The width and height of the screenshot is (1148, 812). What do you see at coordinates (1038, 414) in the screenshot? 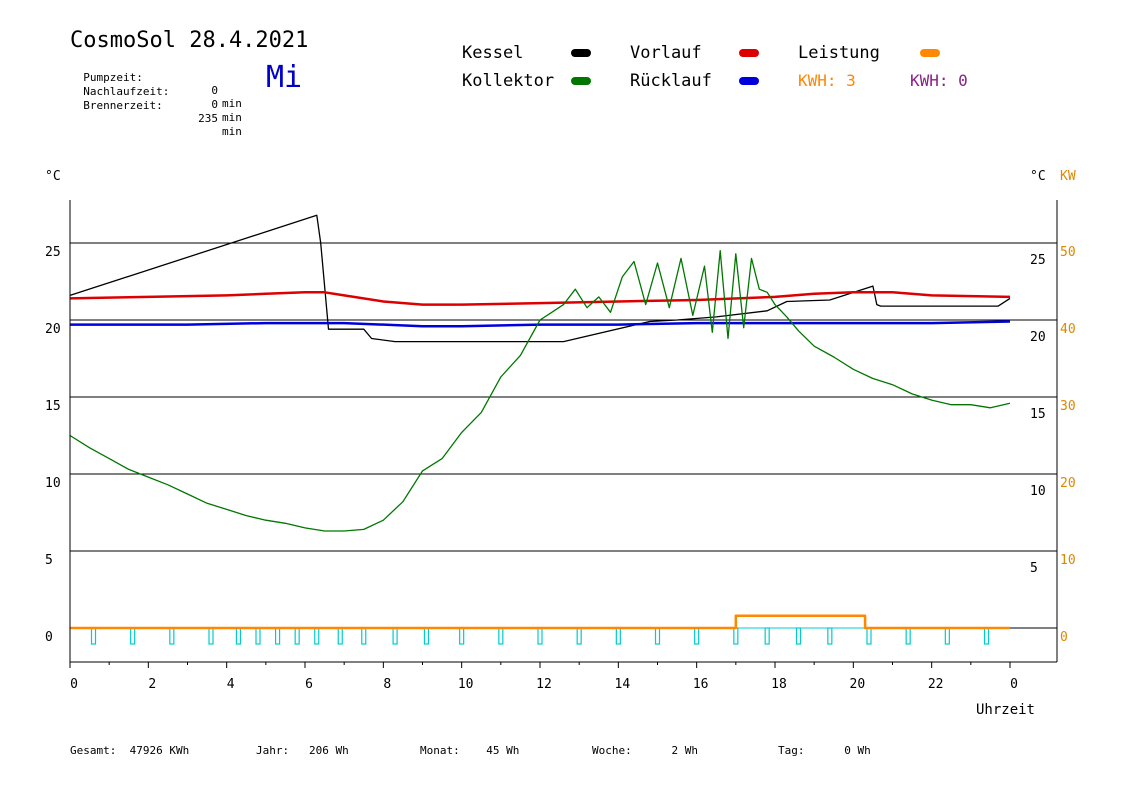
I see `y-right-temp-tick-label: 15` at bounding box center [1038, 414].